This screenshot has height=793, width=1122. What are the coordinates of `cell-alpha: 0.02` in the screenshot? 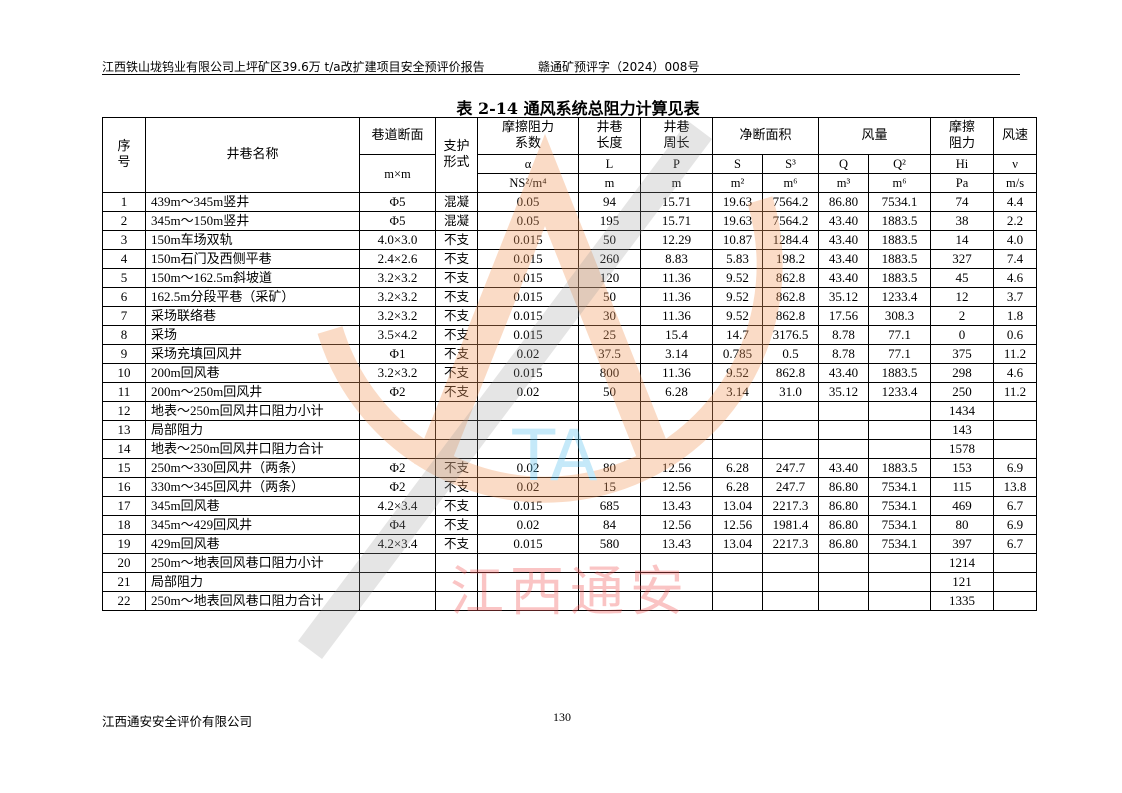 It's located at (528, 525).